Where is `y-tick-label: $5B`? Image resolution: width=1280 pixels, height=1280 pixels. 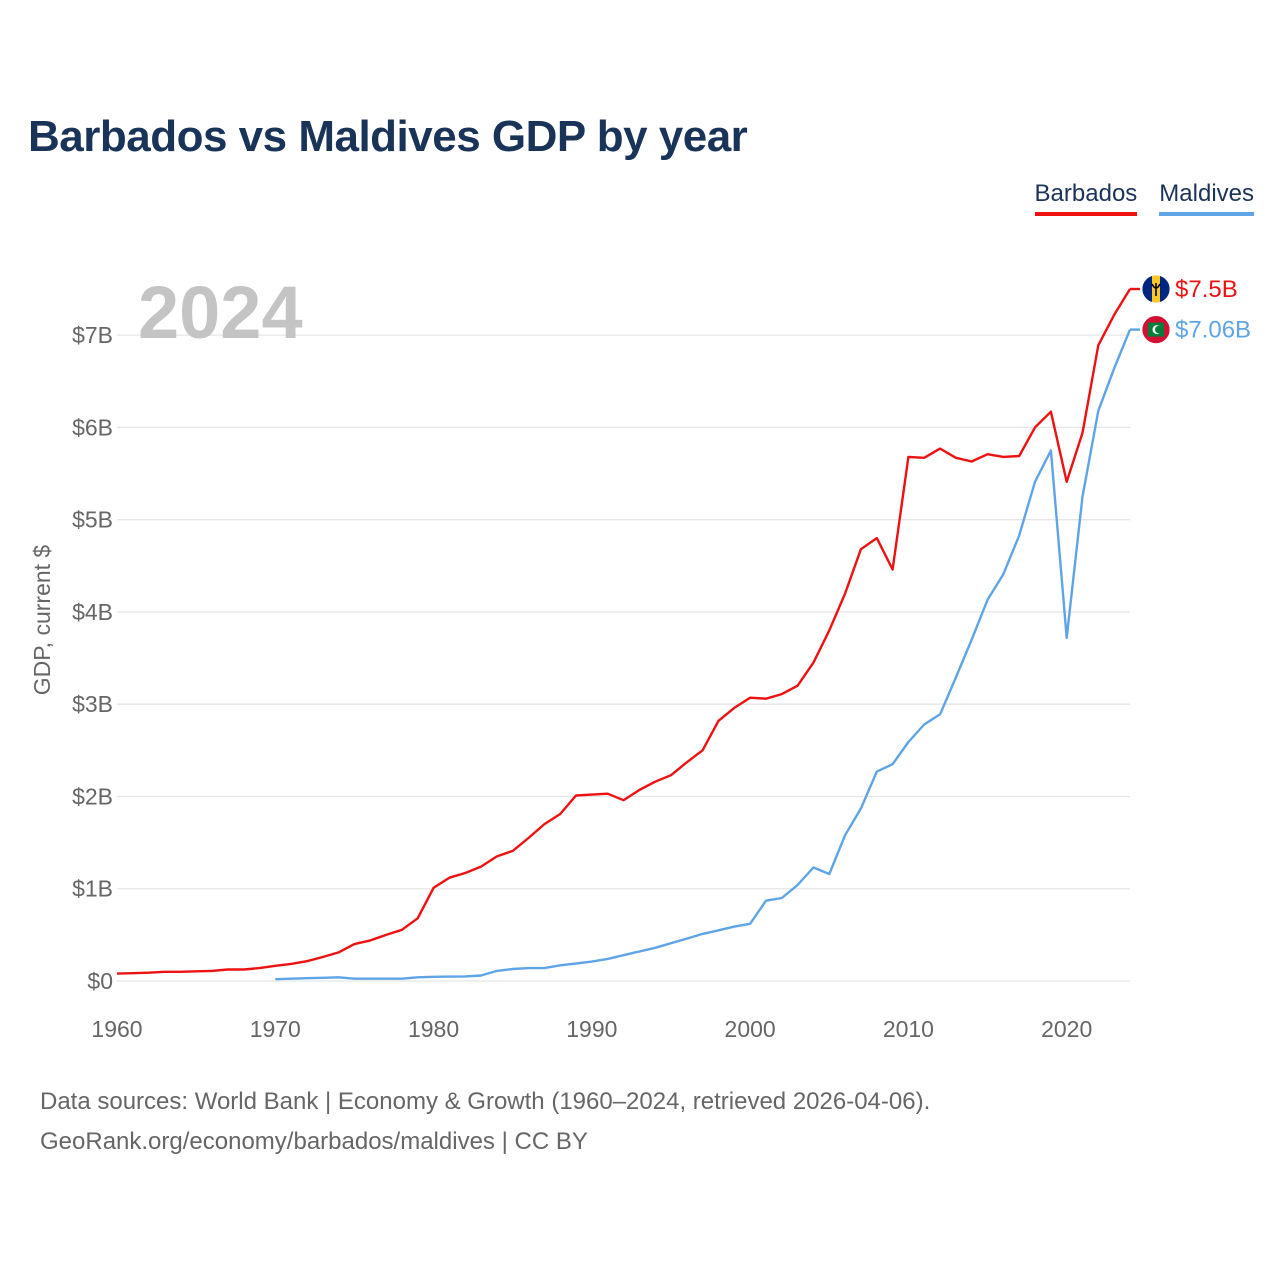
y-tick-label: $5B is located at coordinates (92, 520).